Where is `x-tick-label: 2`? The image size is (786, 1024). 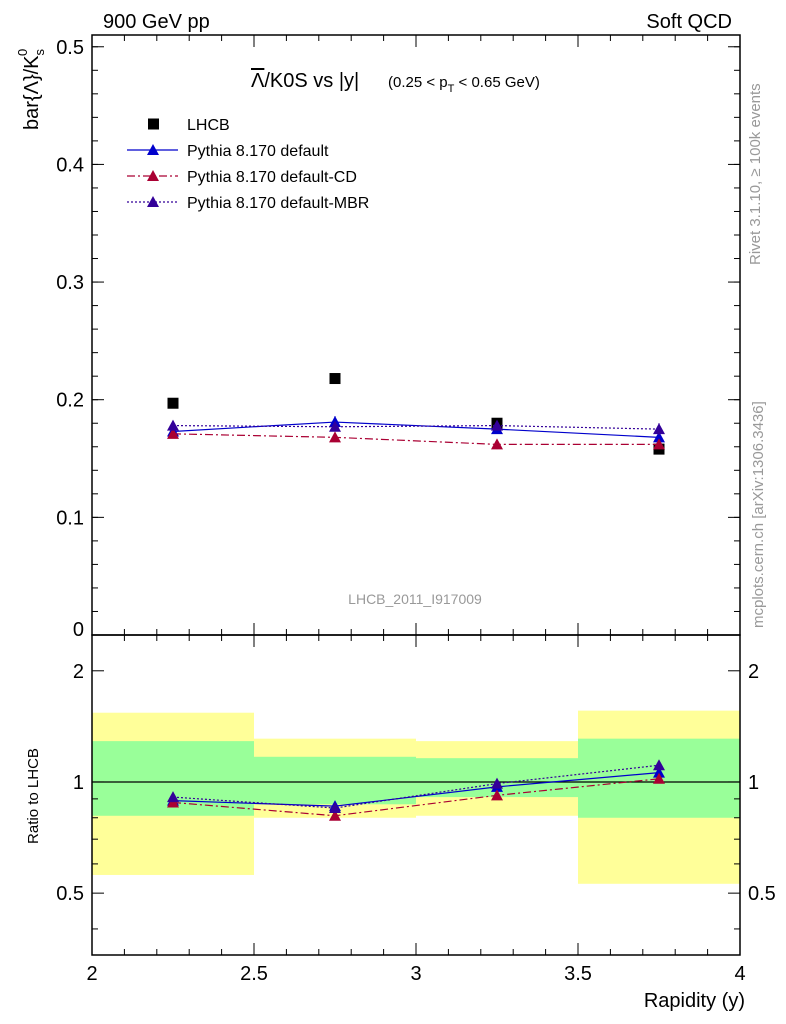 x-tick-label: 2 is located at coordinates (91, 974).